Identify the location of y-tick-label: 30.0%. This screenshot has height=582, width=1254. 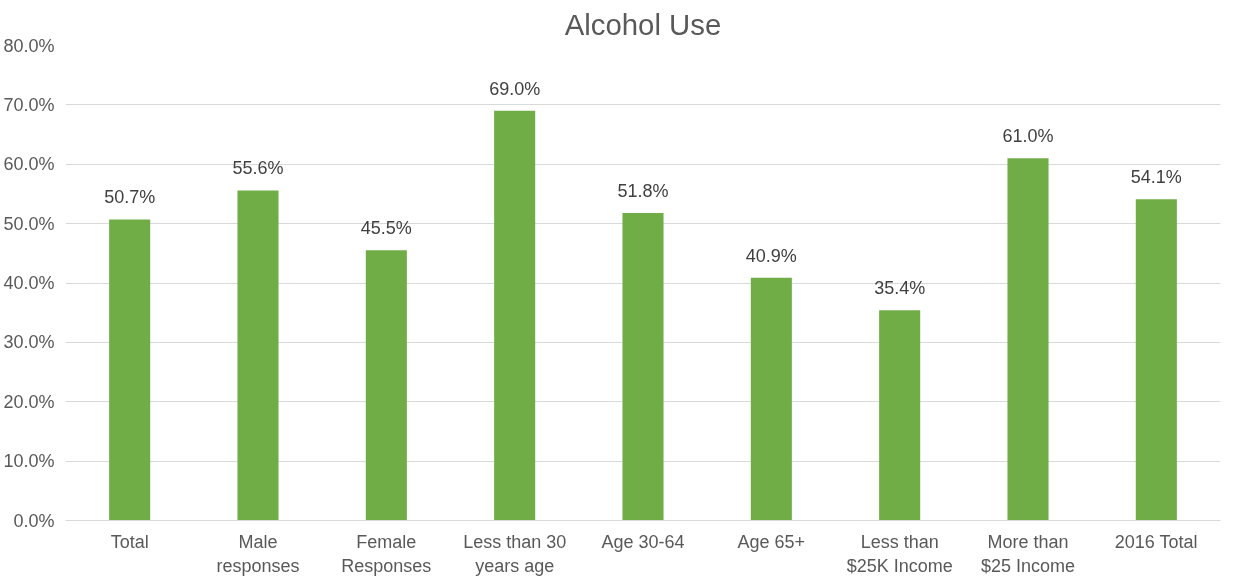
(29, 342).